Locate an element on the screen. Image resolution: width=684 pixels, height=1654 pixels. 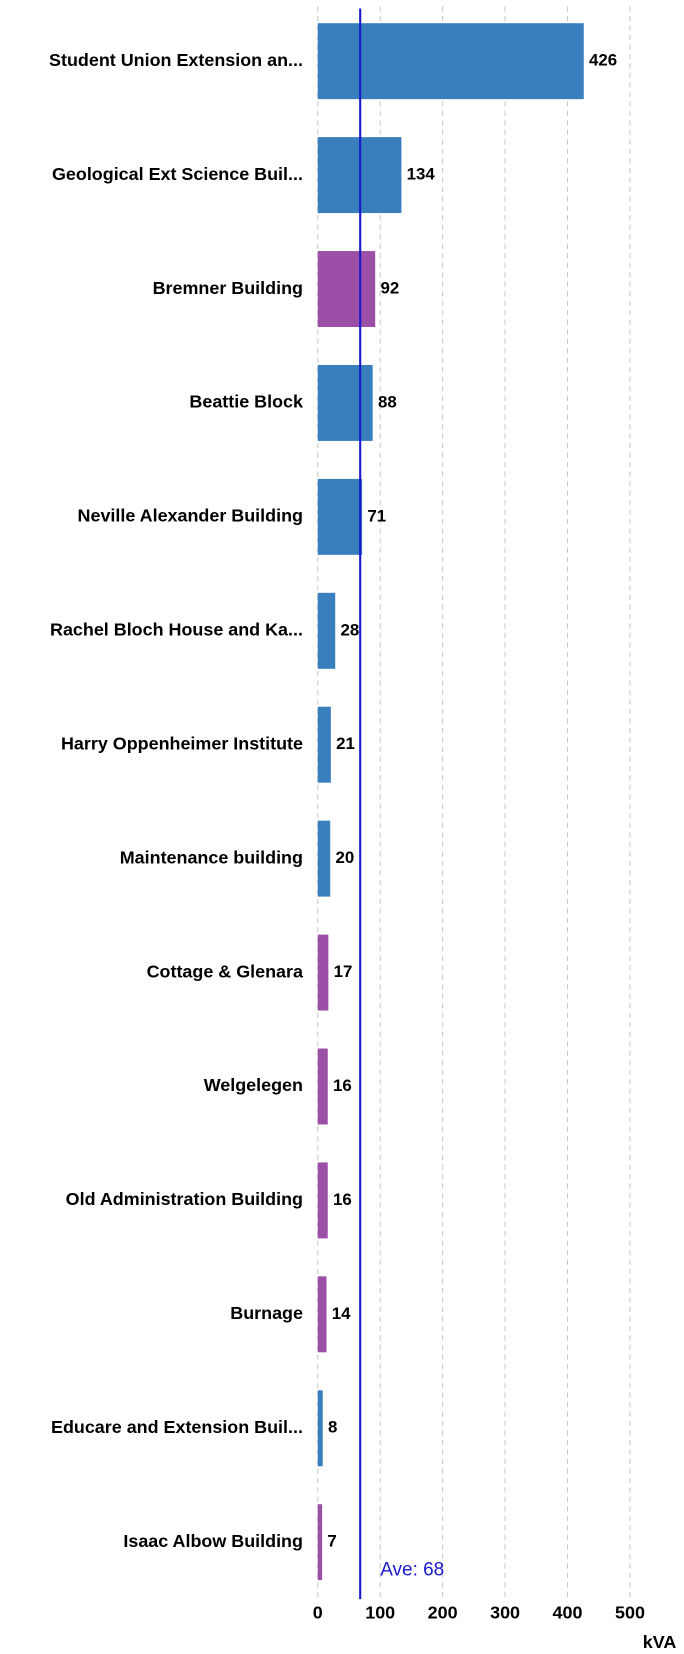
category-label: Bremner Building is located at coordinates (228, 288).